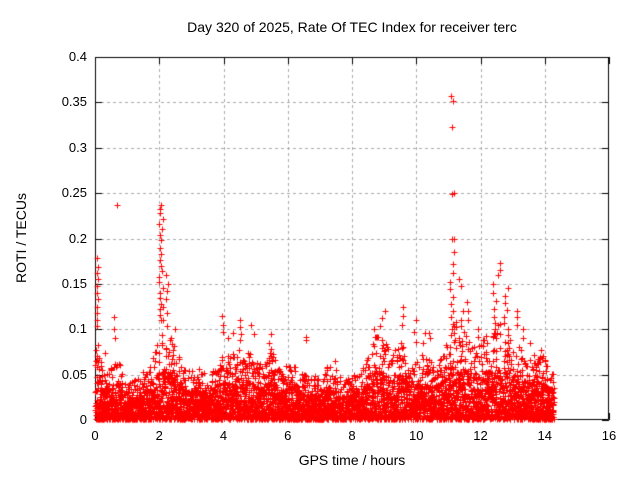 This screenshot has width=640, height=480. Describe the element at coordinates (83, 419) in the screenshot. I see `y-tick-label: 0` at that location.